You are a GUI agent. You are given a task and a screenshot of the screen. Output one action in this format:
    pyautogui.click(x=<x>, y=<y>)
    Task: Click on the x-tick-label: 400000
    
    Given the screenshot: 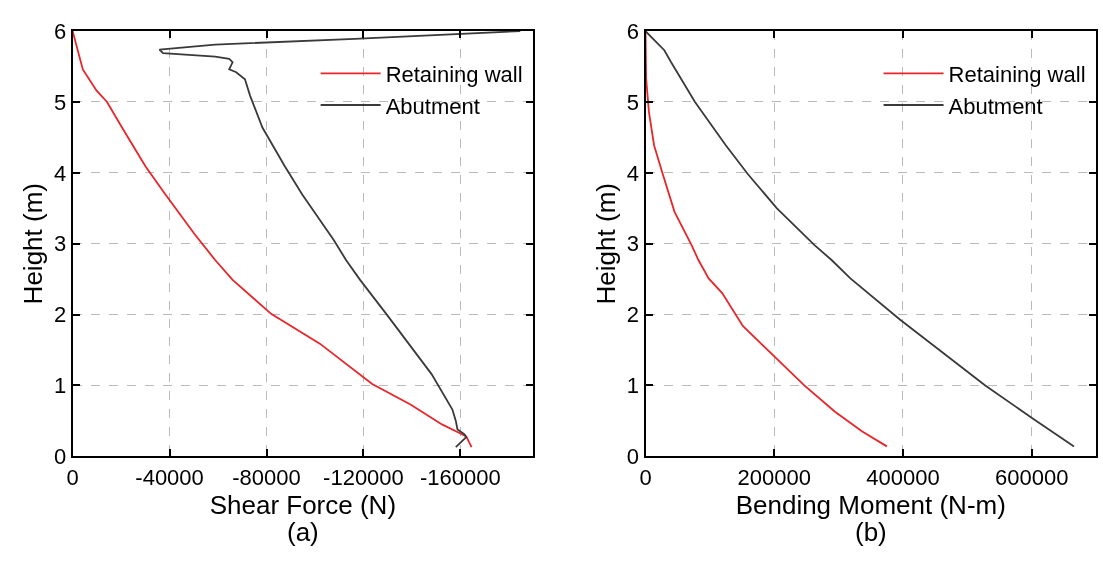 What is the action you would take?
    pyautogui.click(x=903, y=477)
    